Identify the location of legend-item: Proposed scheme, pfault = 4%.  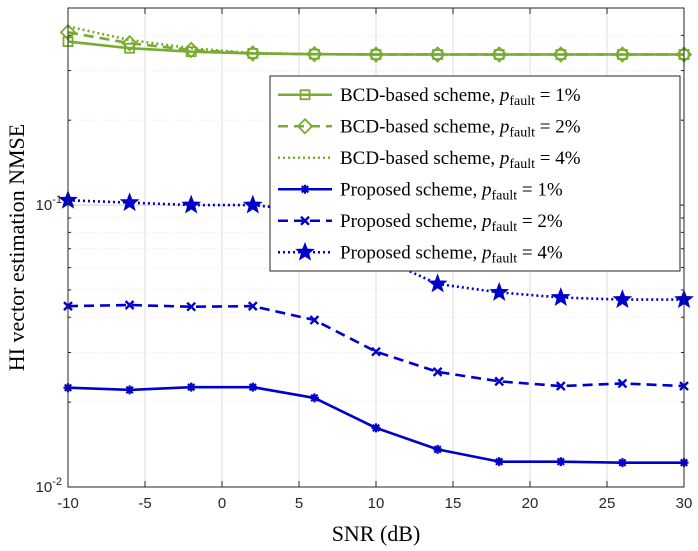
(420, 253).